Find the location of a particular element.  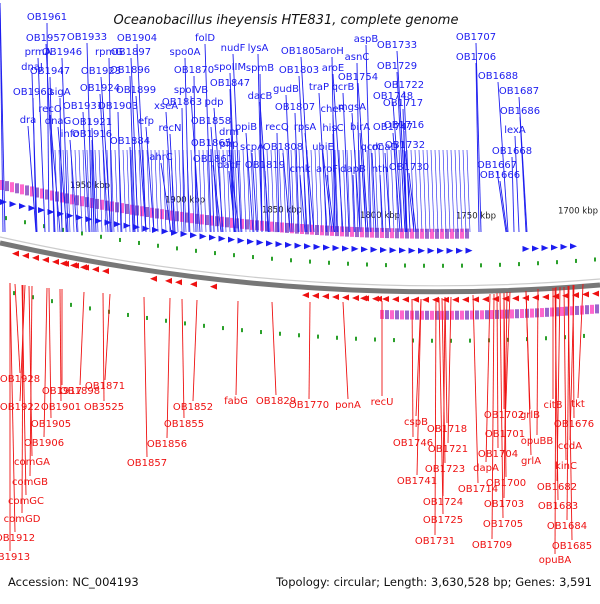

forward-gene-label: aroH is located at coordinates (332, 51).